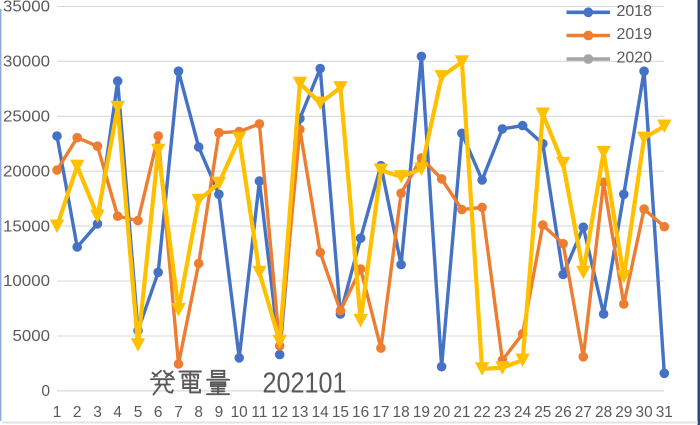 The width and height of the screenshot is (700, 425). What do you see at coordinates (26, 8) in the screenshot?
I see `svg-text: 35000` at bounding box center [26, 8].